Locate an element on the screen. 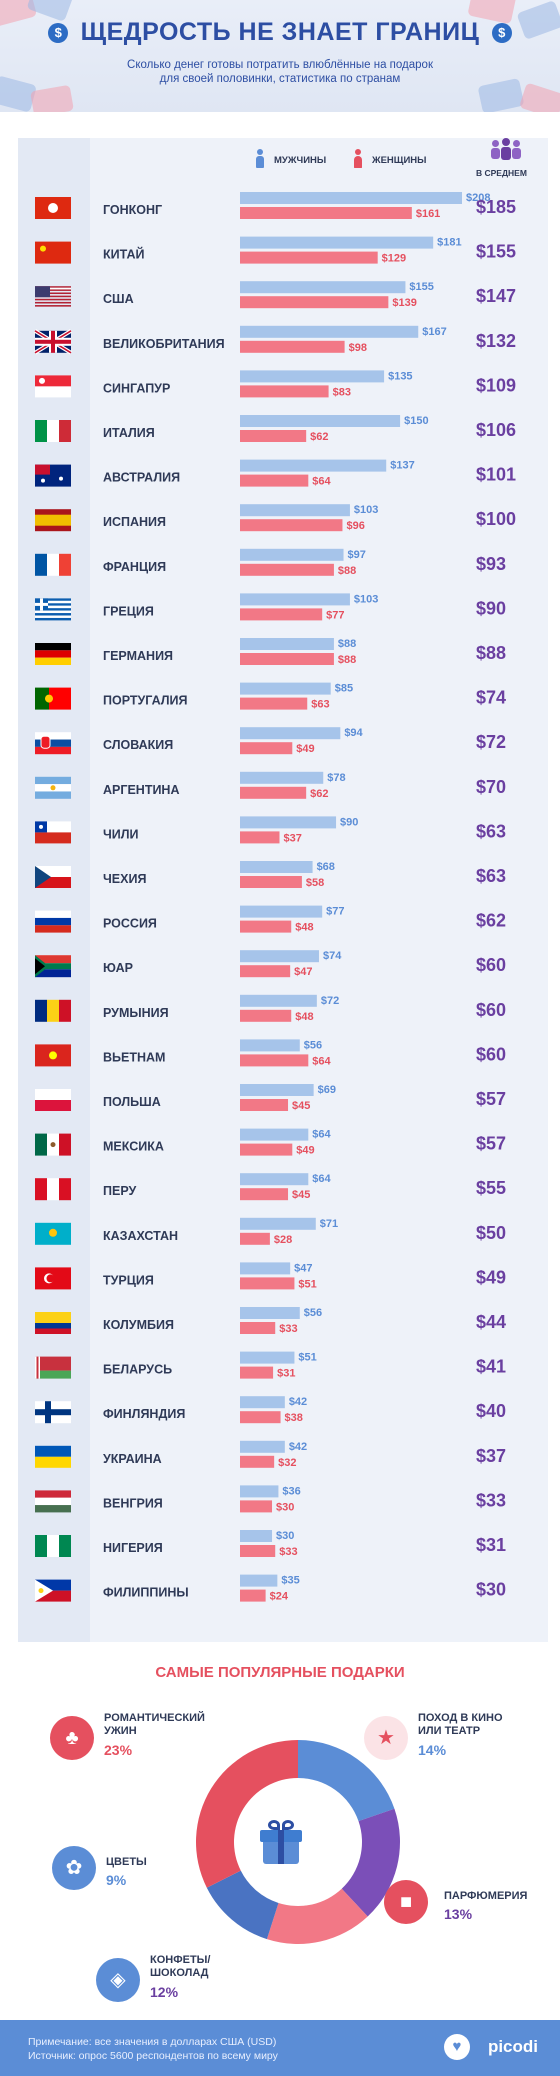  value-men: $47 is located at coordinates (303, 1268).